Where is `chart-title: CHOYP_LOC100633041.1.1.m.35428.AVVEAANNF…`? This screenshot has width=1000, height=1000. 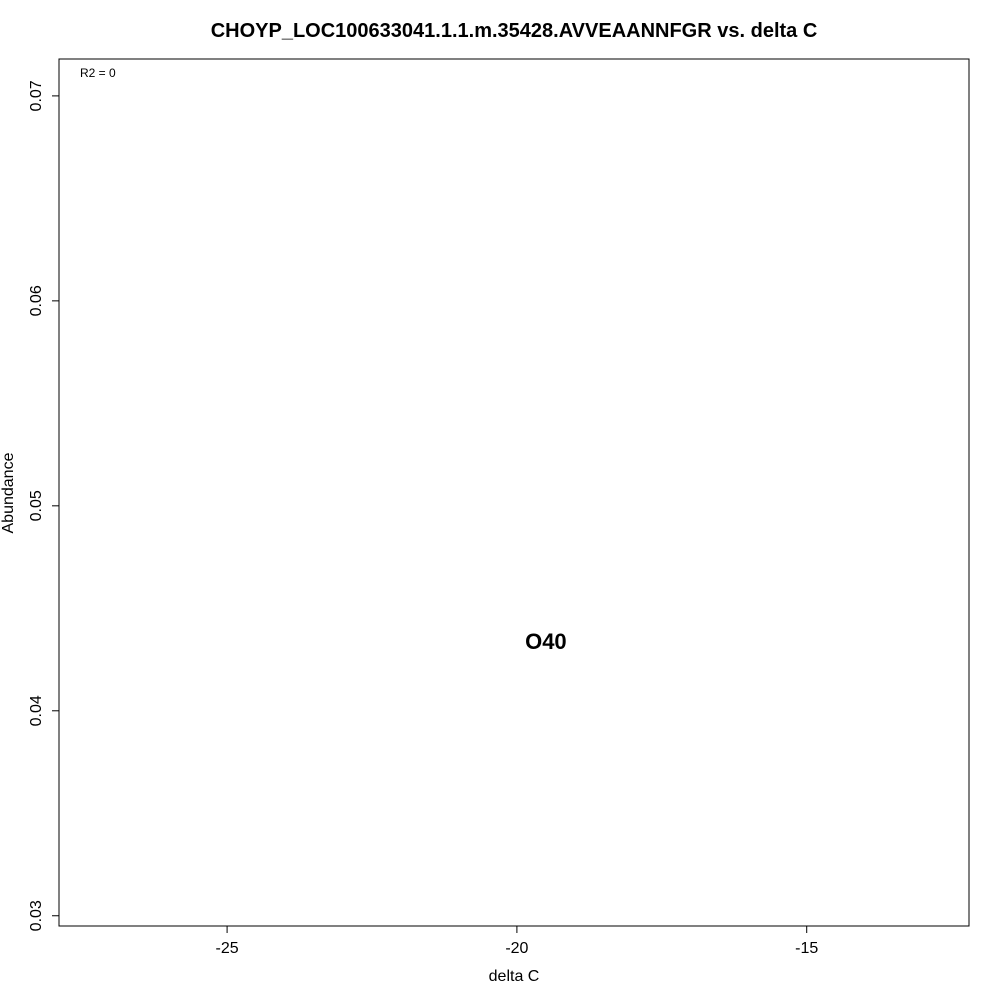 chart-title: CHOYP_LOC100633041.1.1.m.35428.AVVEAANNF… is located at coordinates (514, 31).